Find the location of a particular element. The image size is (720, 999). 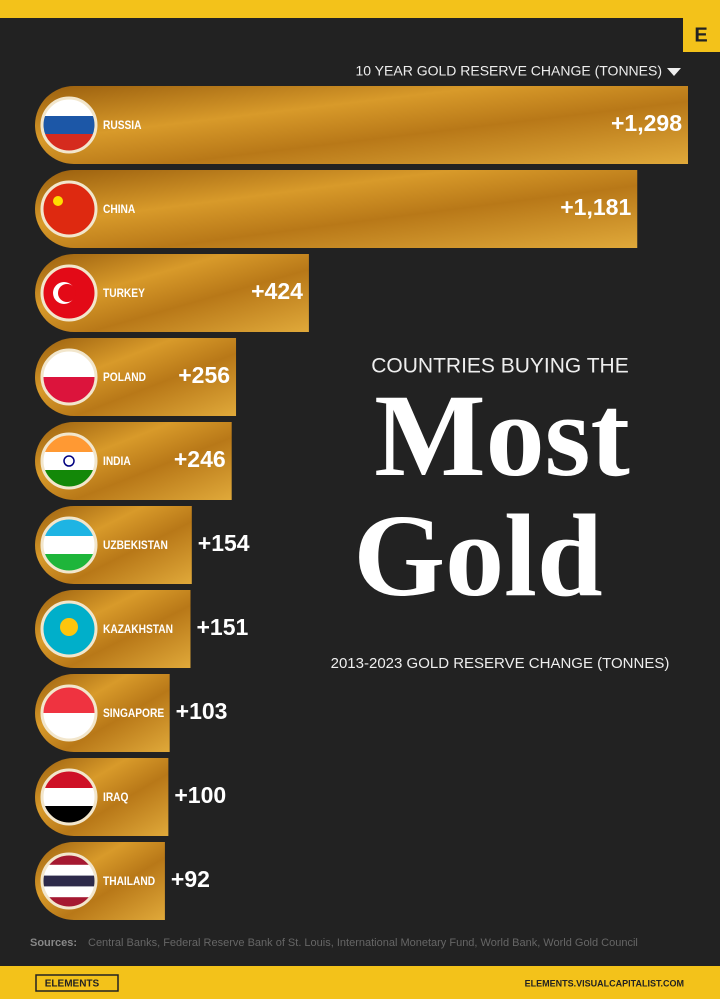

category-label: SINGAPORE is located at coordinates (133, 713).